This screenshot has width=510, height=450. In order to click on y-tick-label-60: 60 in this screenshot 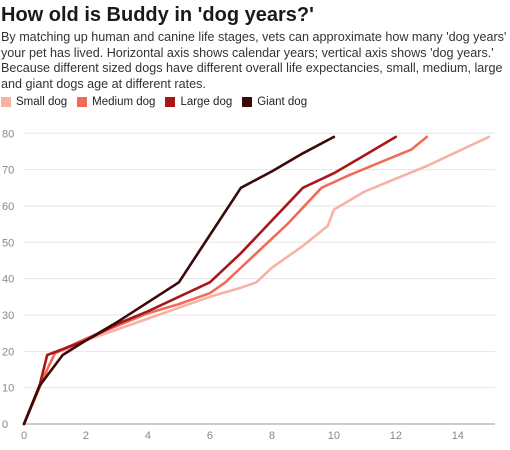, I will do `click(8, 207)`.